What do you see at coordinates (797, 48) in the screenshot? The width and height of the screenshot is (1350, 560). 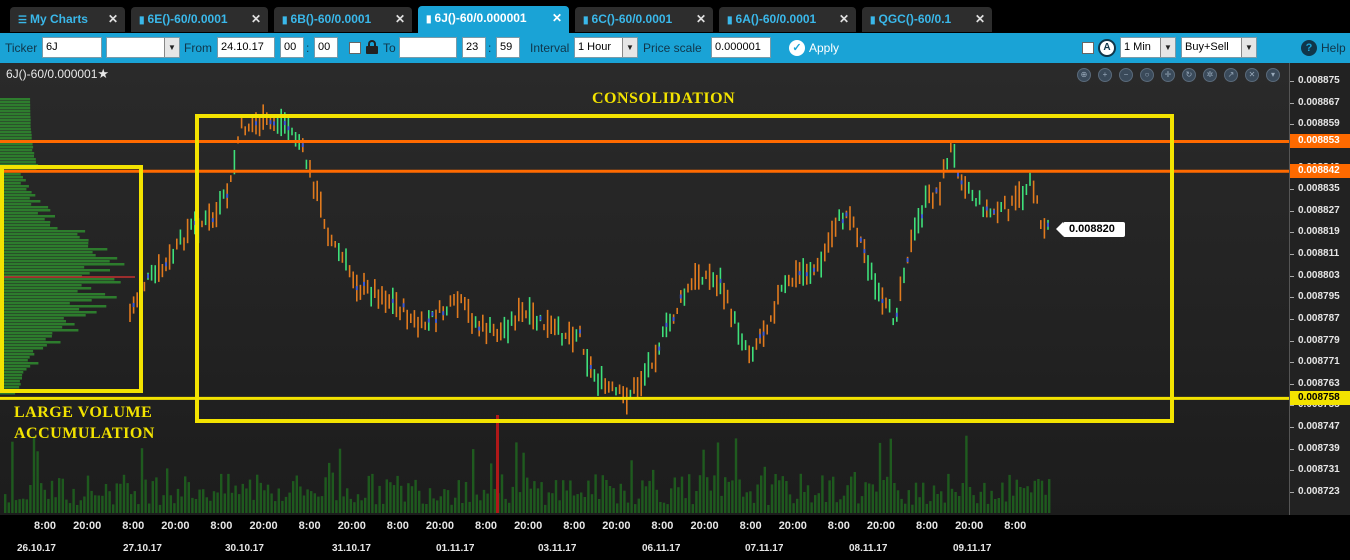 I see `check-circle-icon: ✓` at bounding box center [797, 48].